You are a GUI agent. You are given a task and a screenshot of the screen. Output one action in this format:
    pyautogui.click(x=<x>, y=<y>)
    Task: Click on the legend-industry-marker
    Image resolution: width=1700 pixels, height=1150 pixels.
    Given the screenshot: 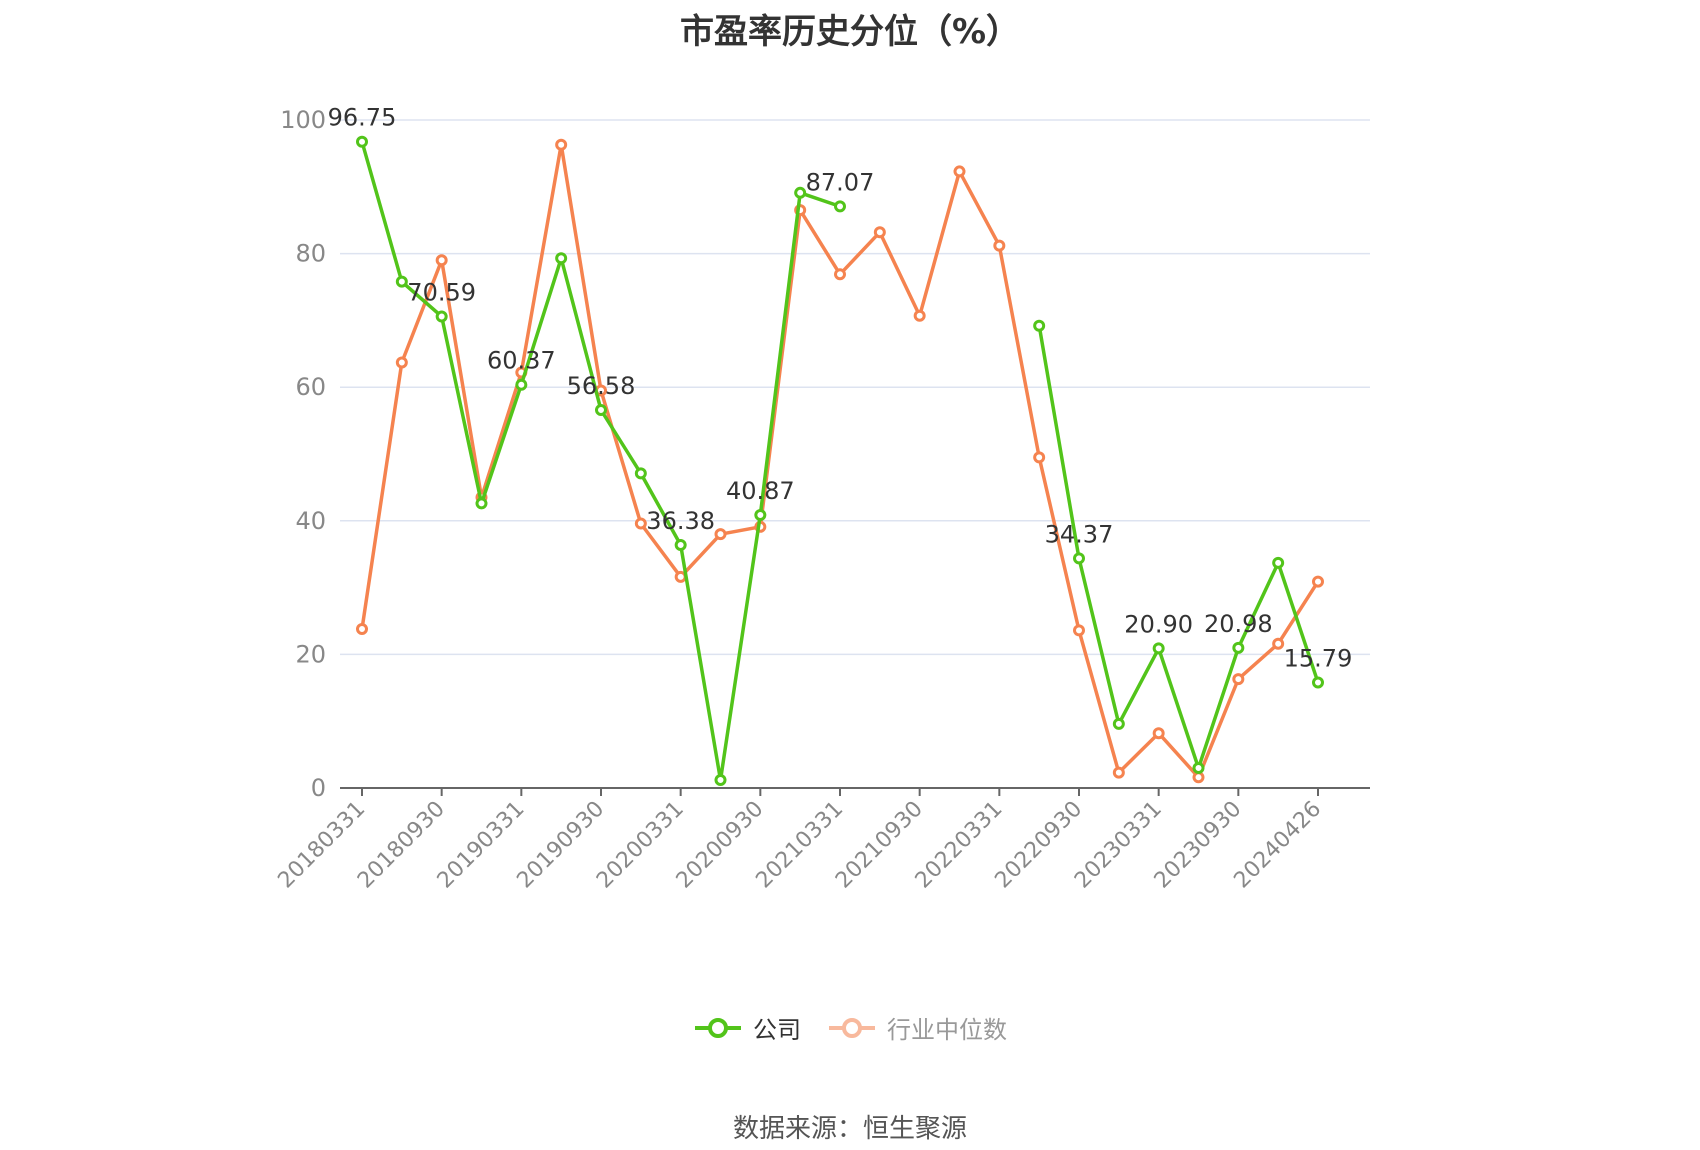 What is the action you would take?
    pyautogui.click(x=852, y=1027)
    